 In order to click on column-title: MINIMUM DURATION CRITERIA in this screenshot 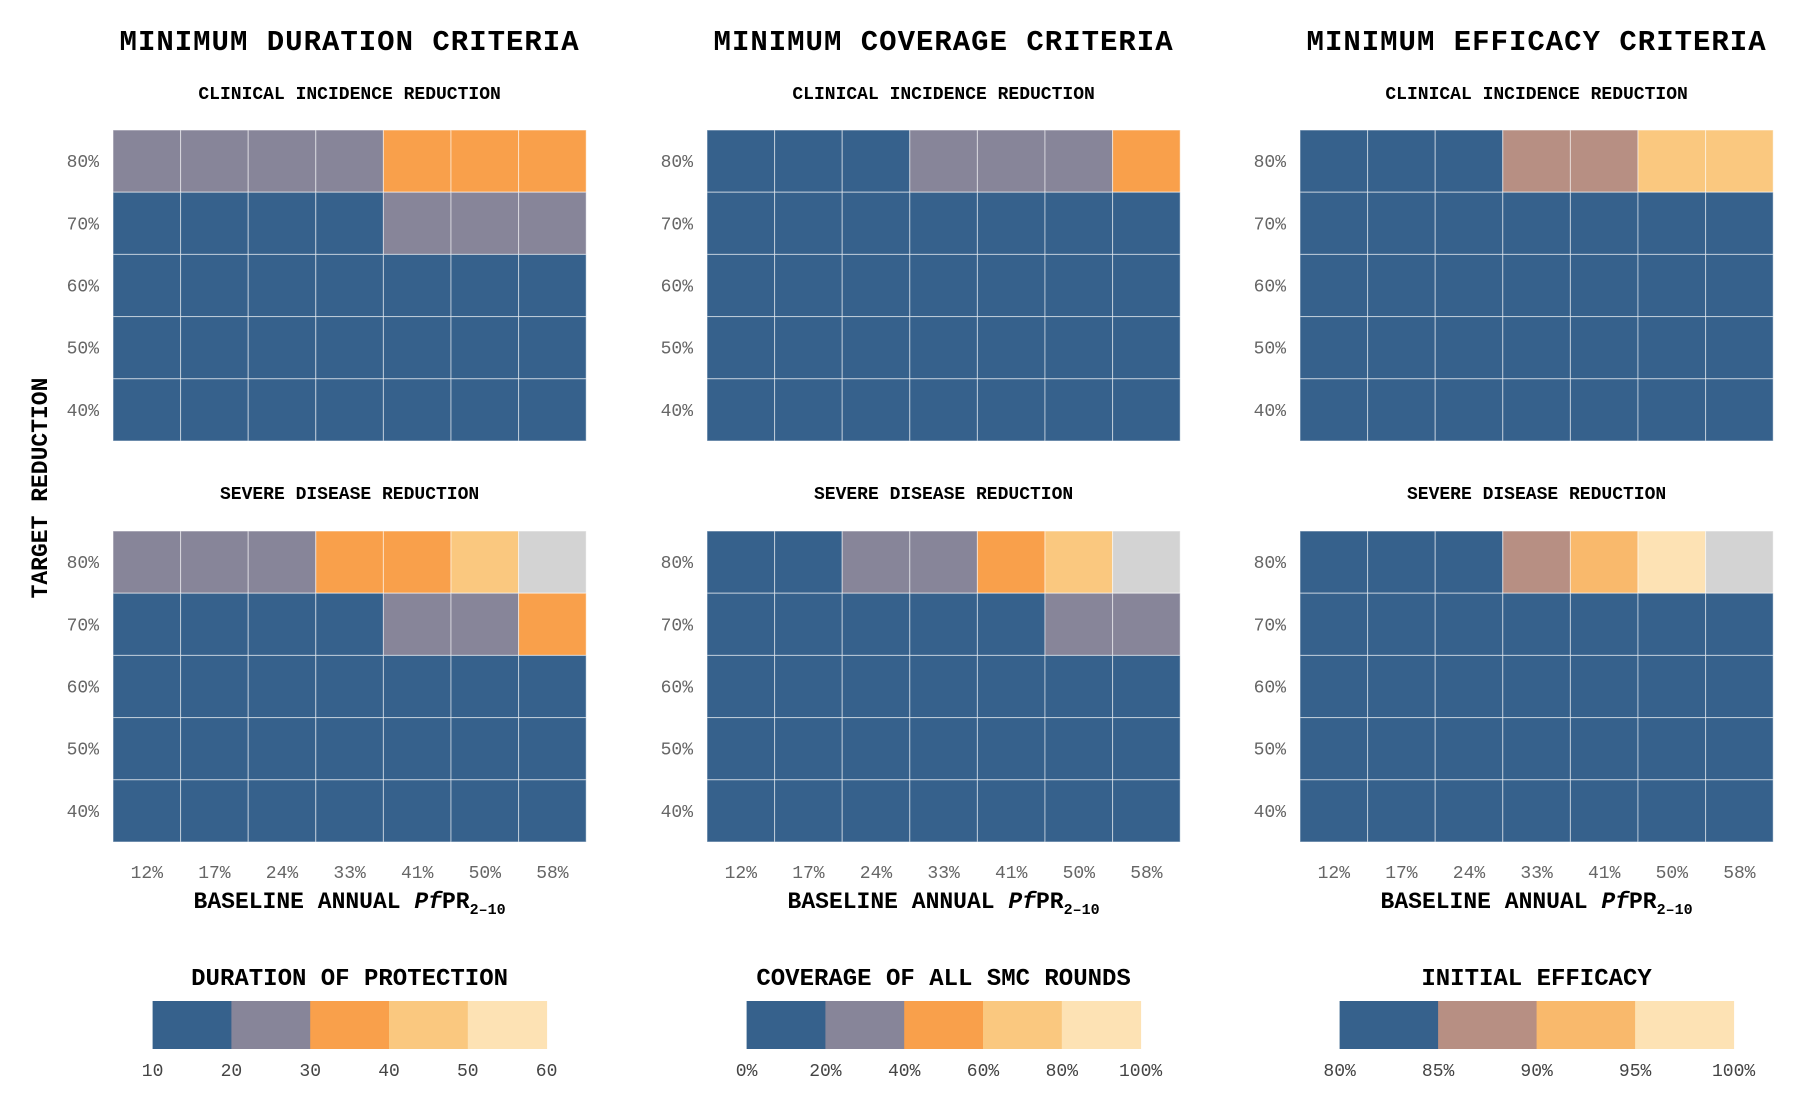, I will do `click(350, 42)`.